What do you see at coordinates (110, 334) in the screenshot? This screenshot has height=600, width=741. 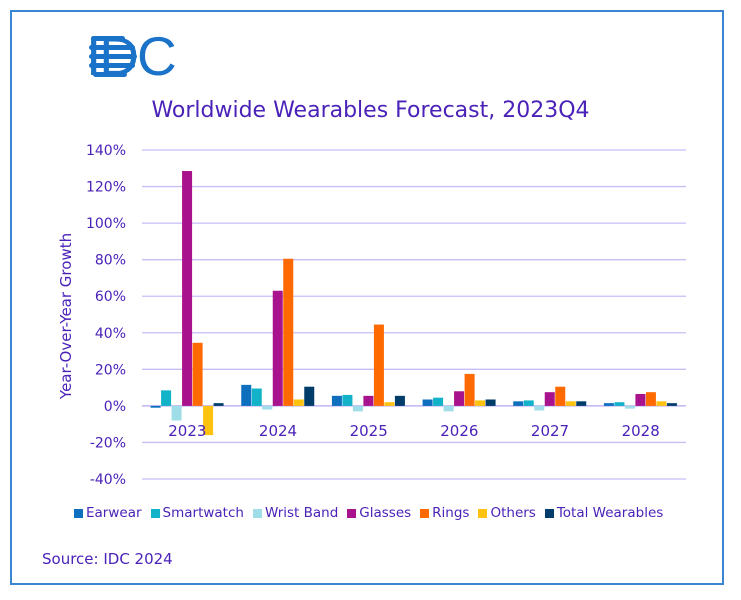 I see `y-tick-label: 40%` at bounding box center [110, 334].